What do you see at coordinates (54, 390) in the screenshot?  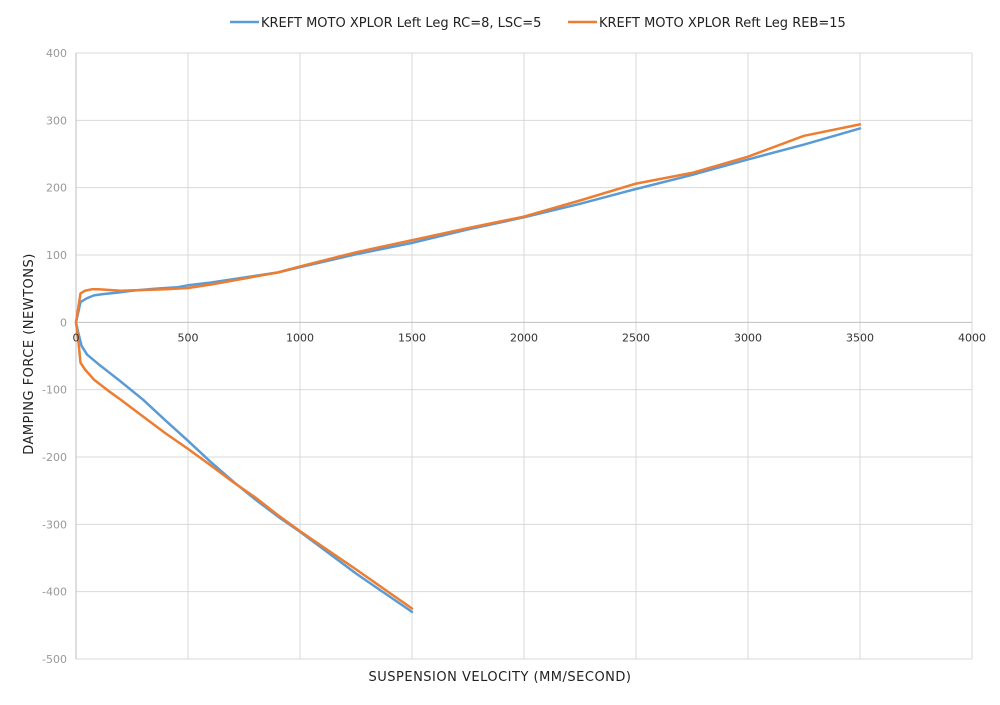 I see `y-tick-label: -100` at bounding box center [54, 390].